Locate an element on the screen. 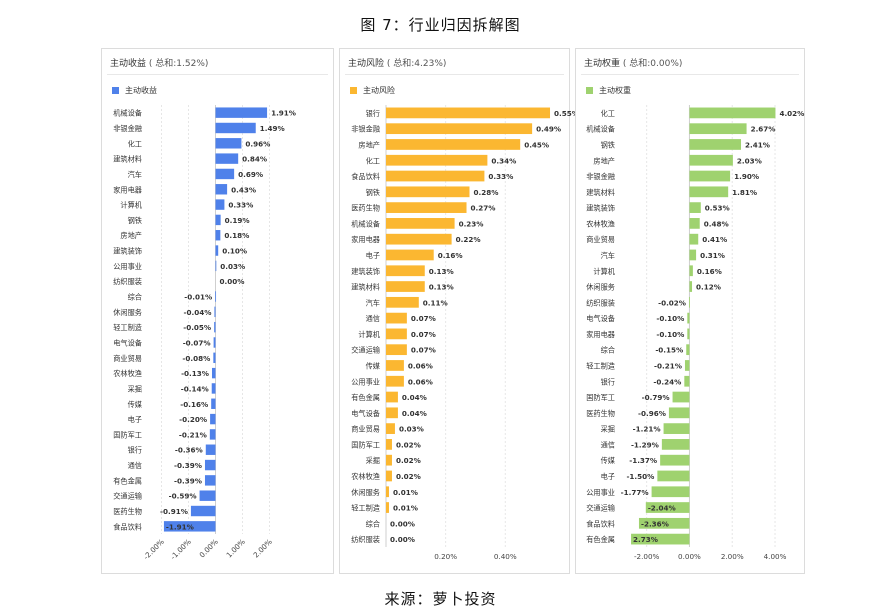  category-label: 有色金属 is located at coordinates (127, 480).